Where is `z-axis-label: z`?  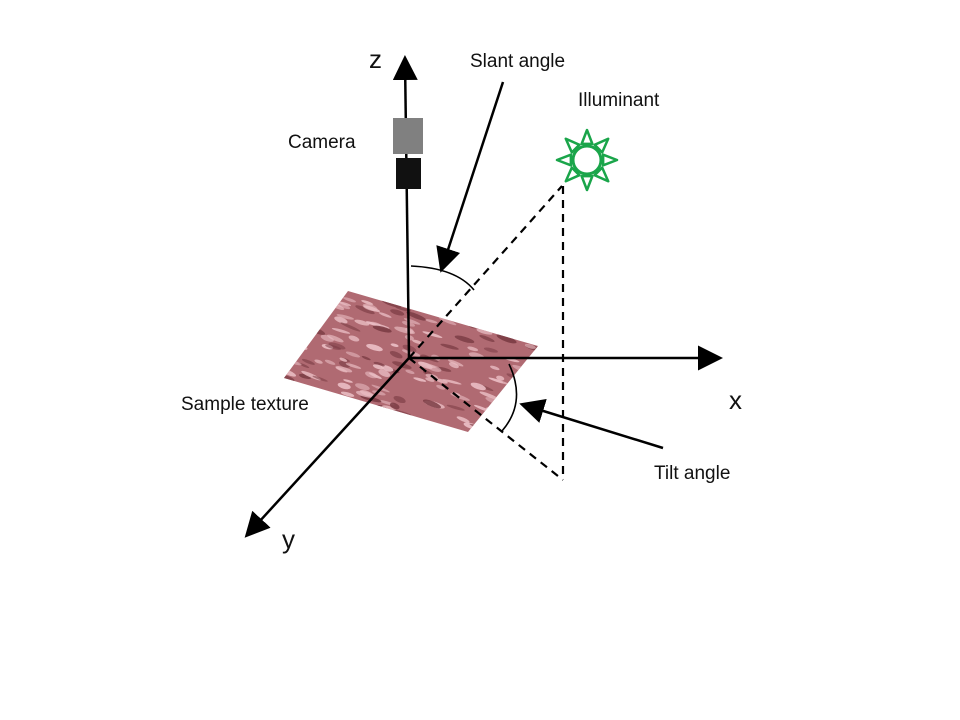
z-axis-label: z is located at coordinates (375, 59).